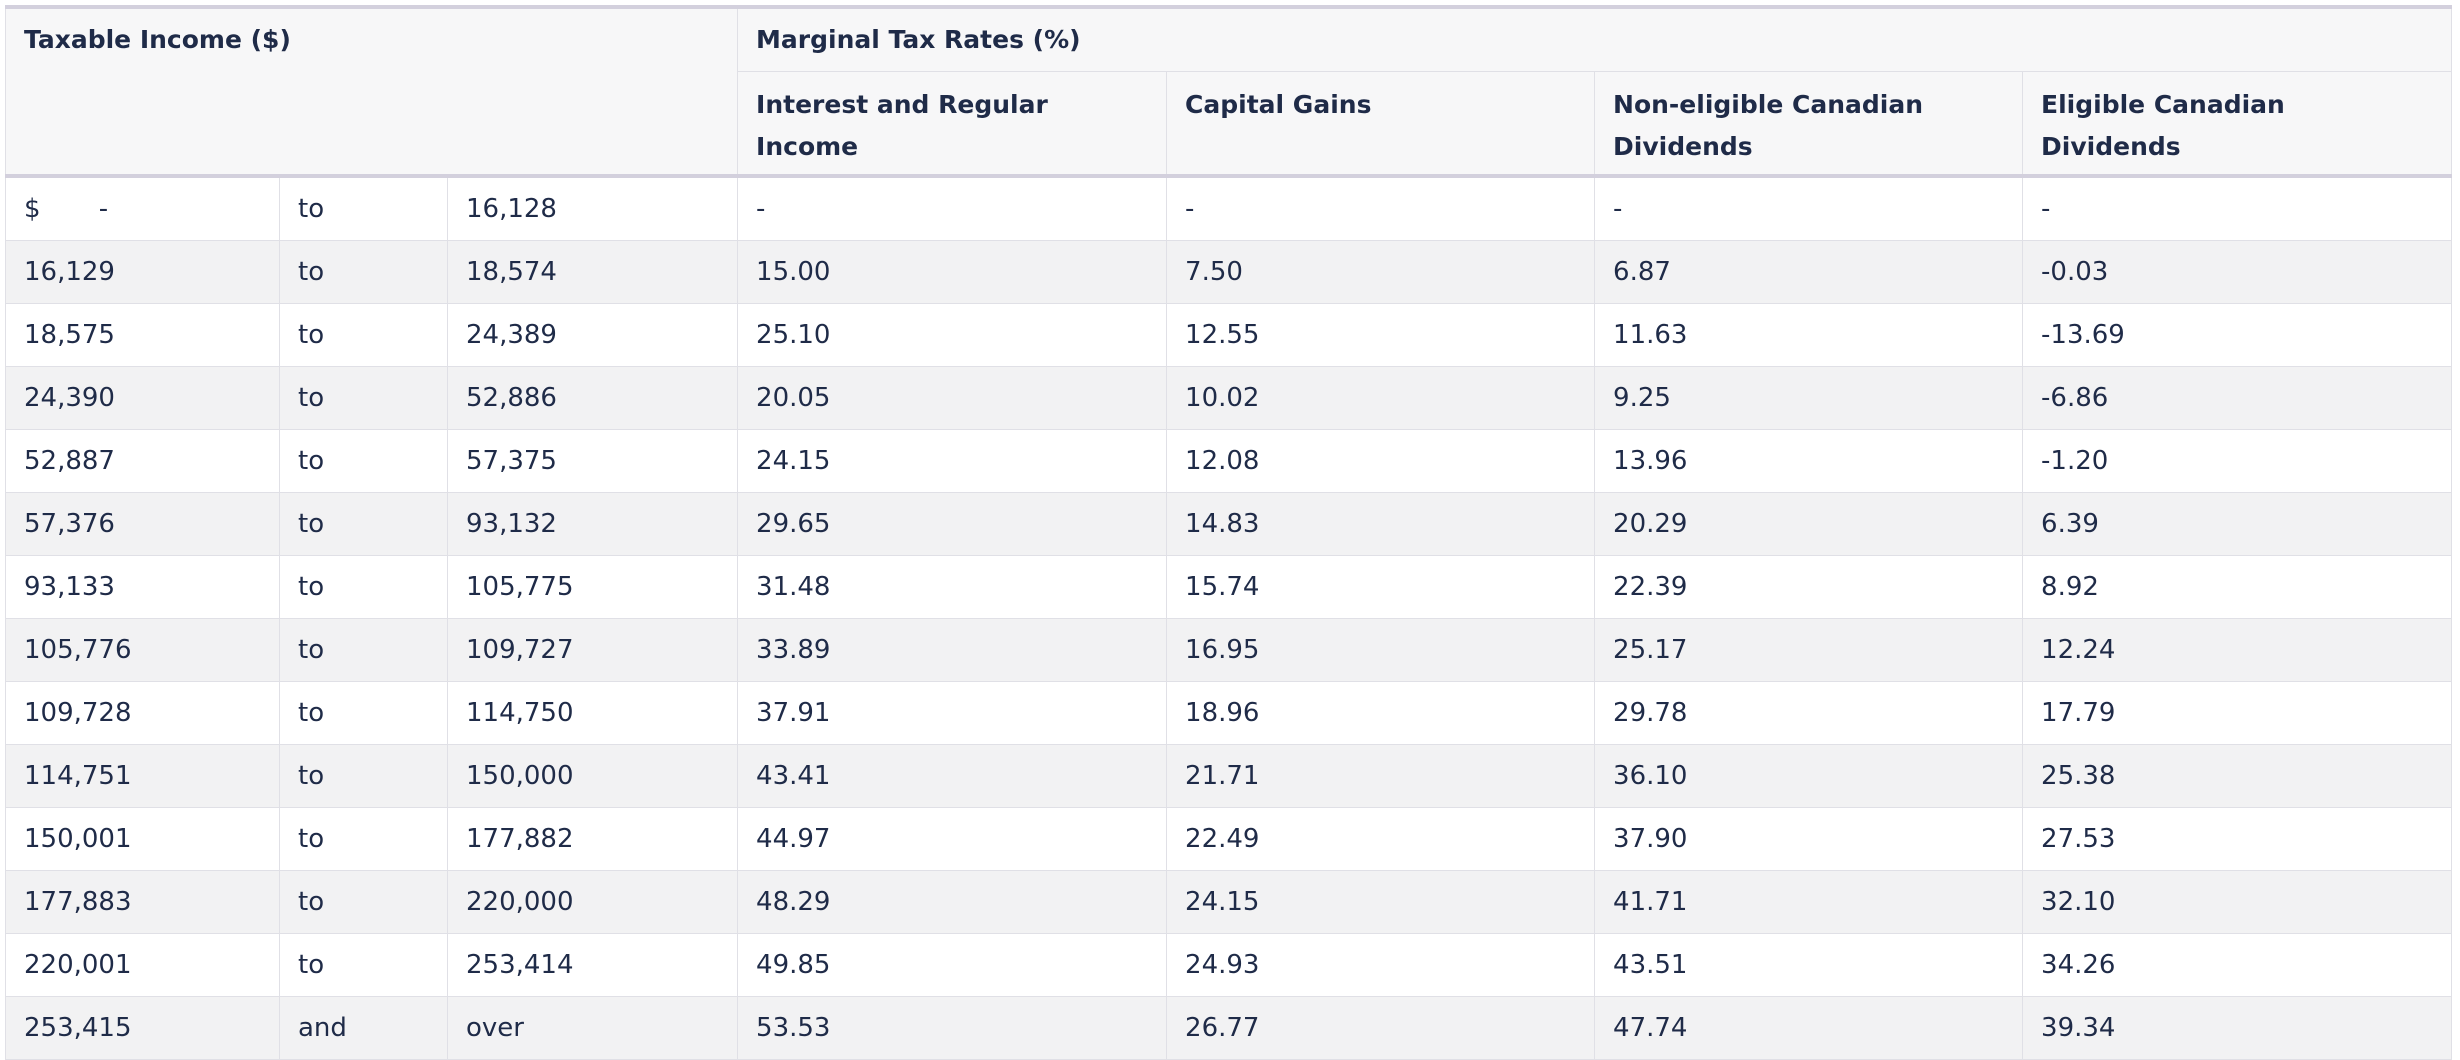 This screenshot has width=2460, height=1060. Describe the element at coordinates (1809, 335) in the screenshot. I see `table-cell: 11.63` at that location.